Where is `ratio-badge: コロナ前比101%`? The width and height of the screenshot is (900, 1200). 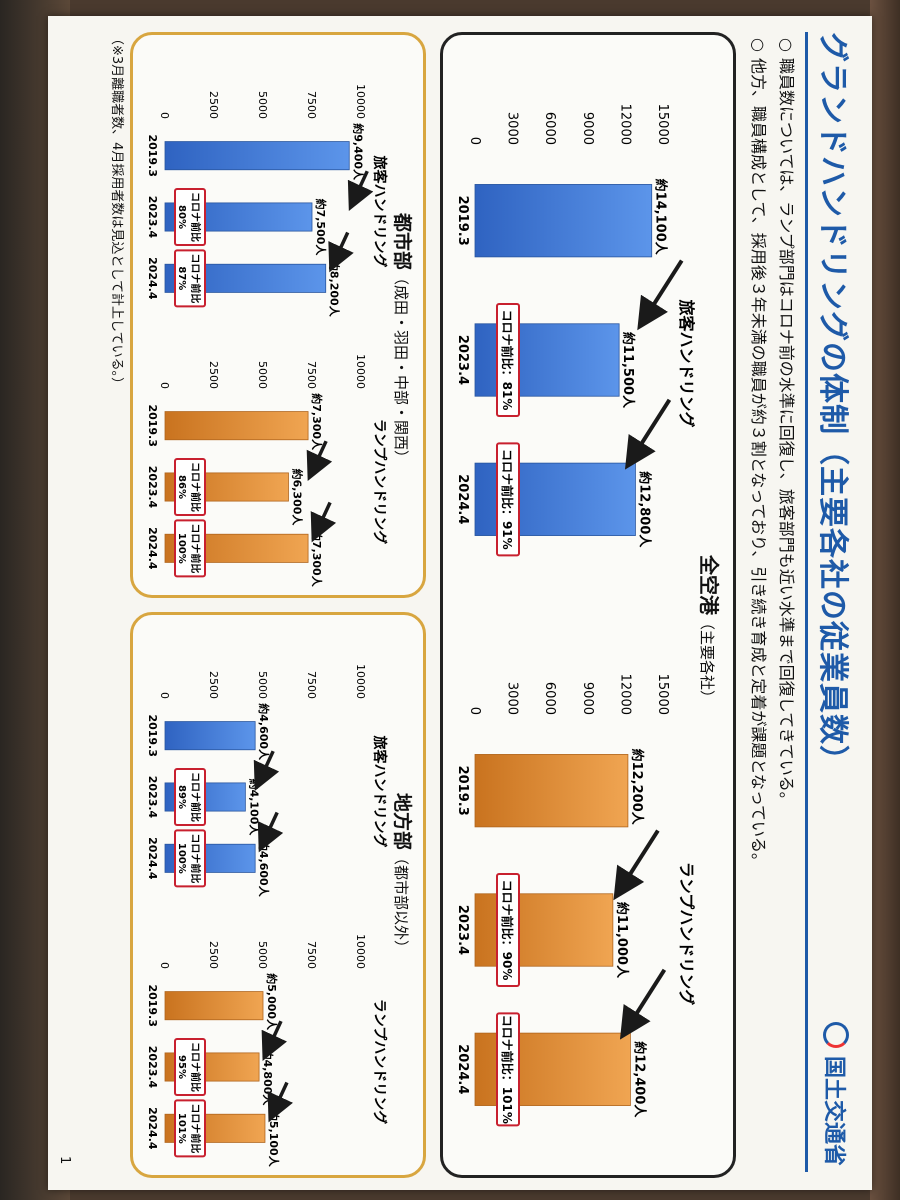
ratio-badge: コロナ前比101% is located at coordinates (189, 1128).